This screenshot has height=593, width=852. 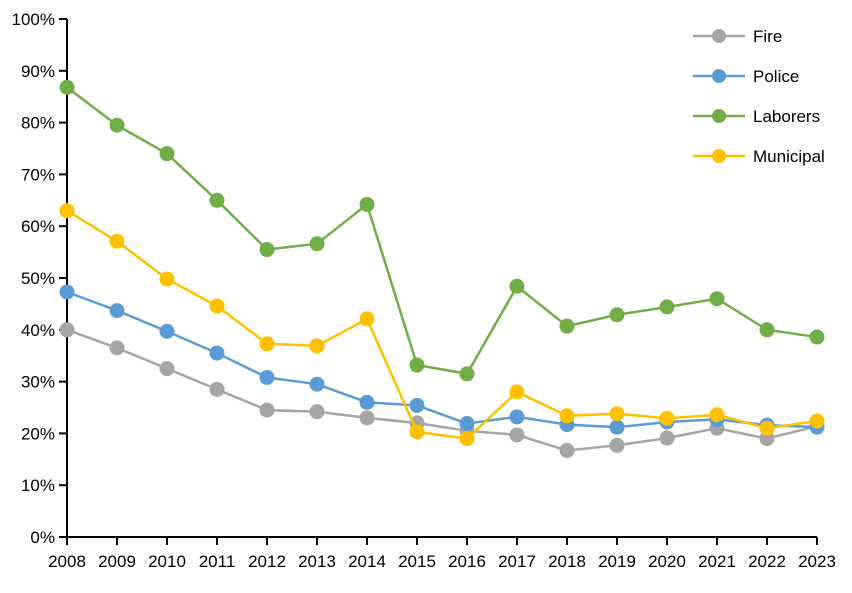 What do you see at coordinates (38, 226) in the screenshot?
I see `y-axis-tick-label: 60%` at bounding box center [38, 226].